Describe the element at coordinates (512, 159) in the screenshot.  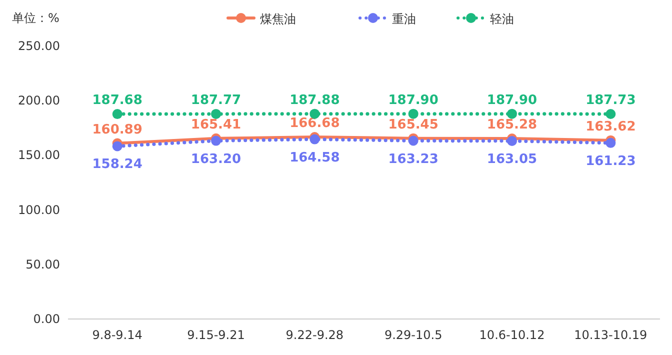
I see `data-label: 163.05` at that location.